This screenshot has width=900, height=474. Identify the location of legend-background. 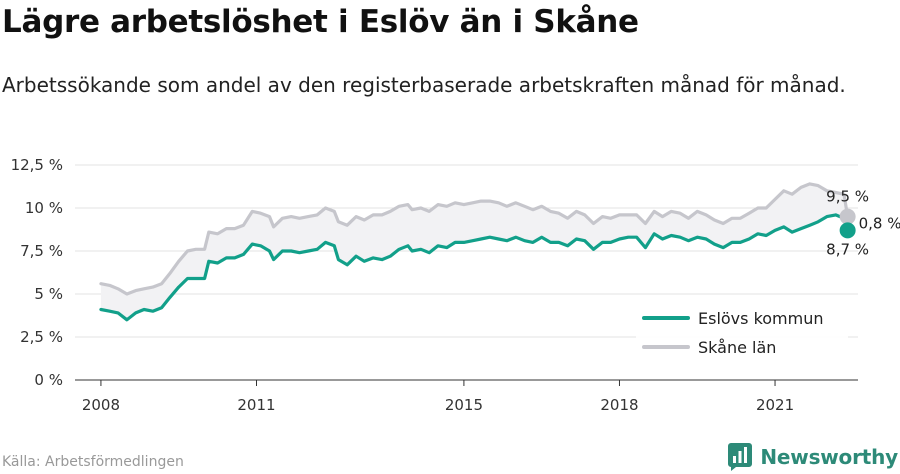
(742, 334).